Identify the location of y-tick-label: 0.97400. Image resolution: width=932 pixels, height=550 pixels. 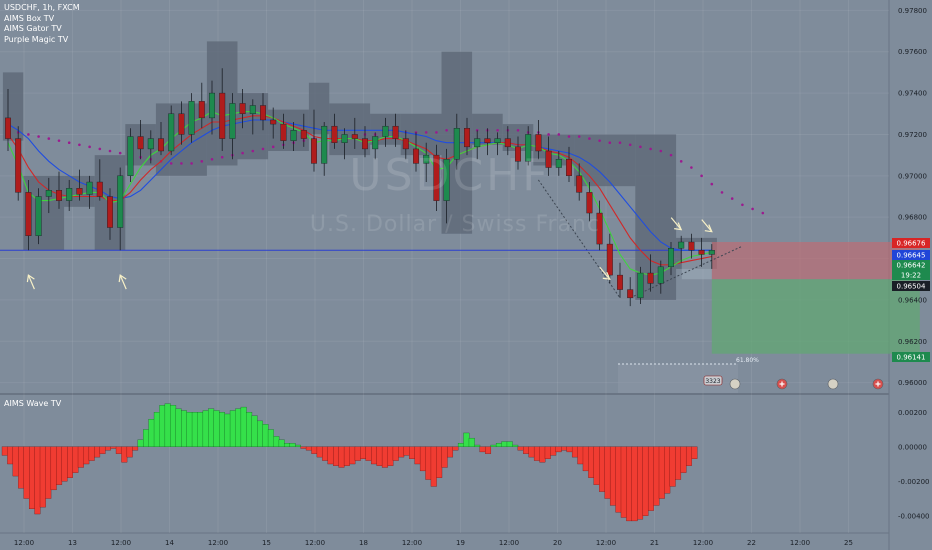
(912, 94).